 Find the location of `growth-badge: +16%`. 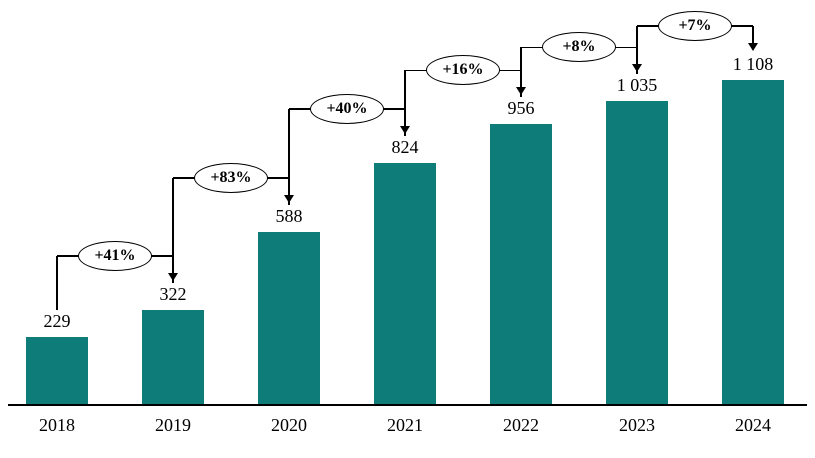

growth-badge: +16% is located at coordinates (463, 70).